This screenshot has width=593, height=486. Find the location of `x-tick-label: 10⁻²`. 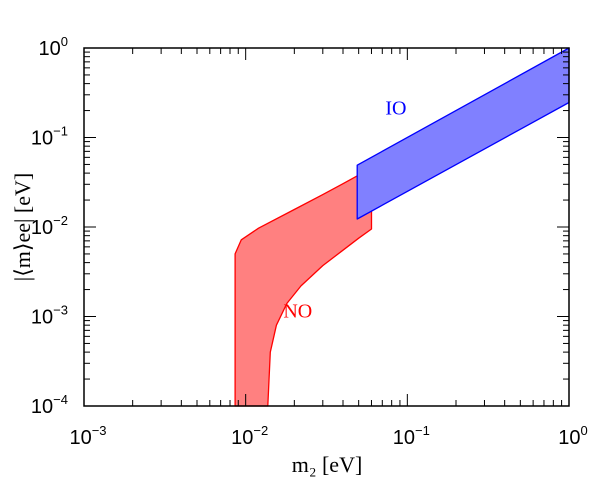

x-tick-label: 10⁻² is located at coordinates (249, 436).